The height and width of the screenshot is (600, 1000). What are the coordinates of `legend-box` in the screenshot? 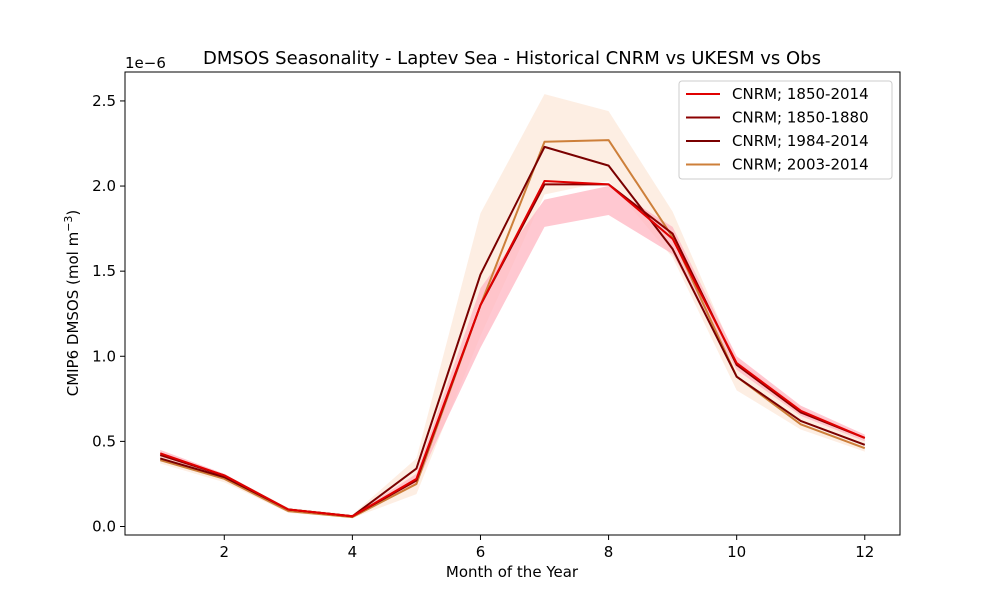 It's located at (785, 130).